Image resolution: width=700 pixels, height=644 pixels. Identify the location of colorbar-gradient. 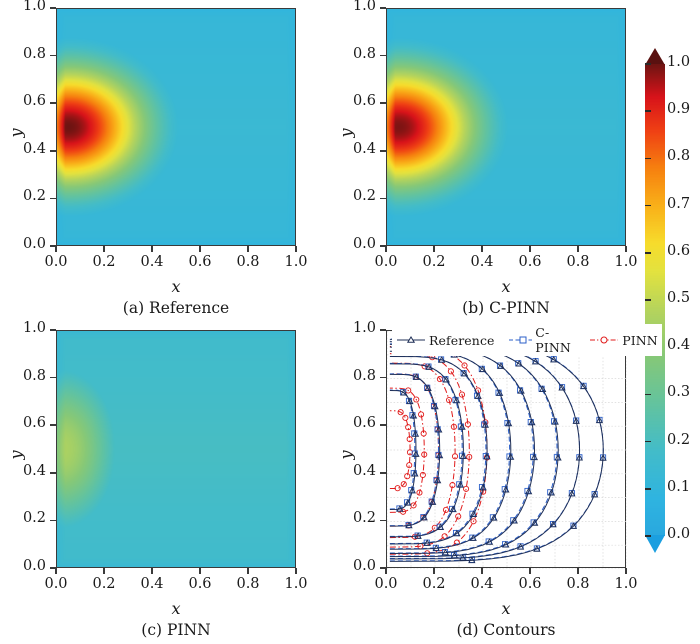
(655, 300).